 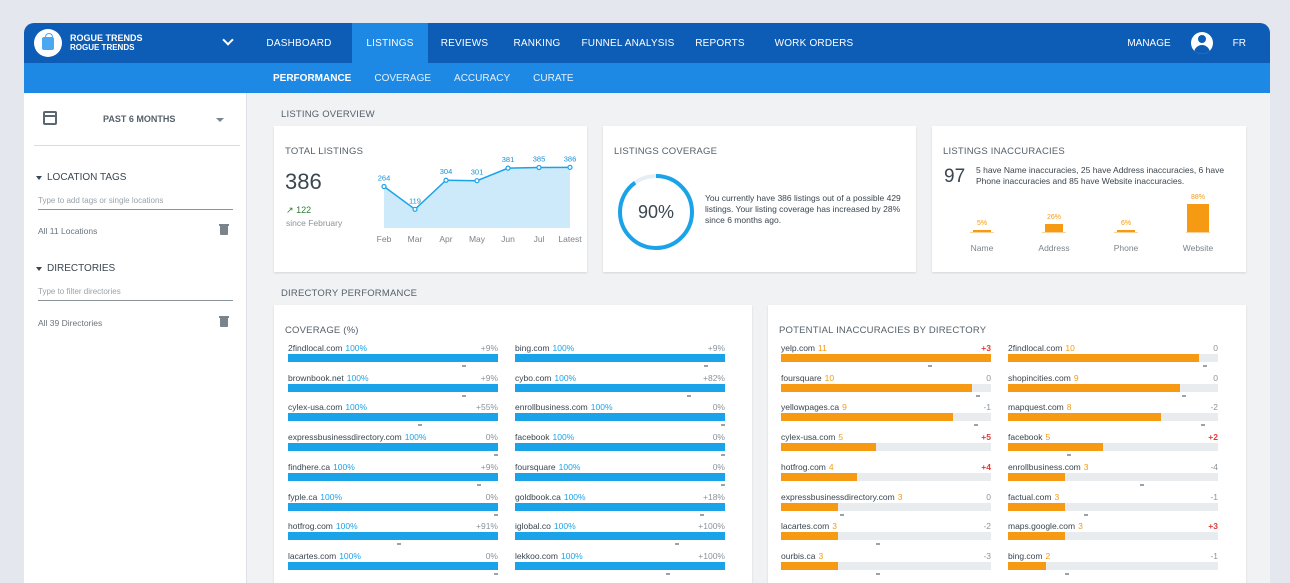 What do you see at coordinates (477, 172) in the screenshot?
I see `trend-data-label: 301` at bounding box center [477, 172].